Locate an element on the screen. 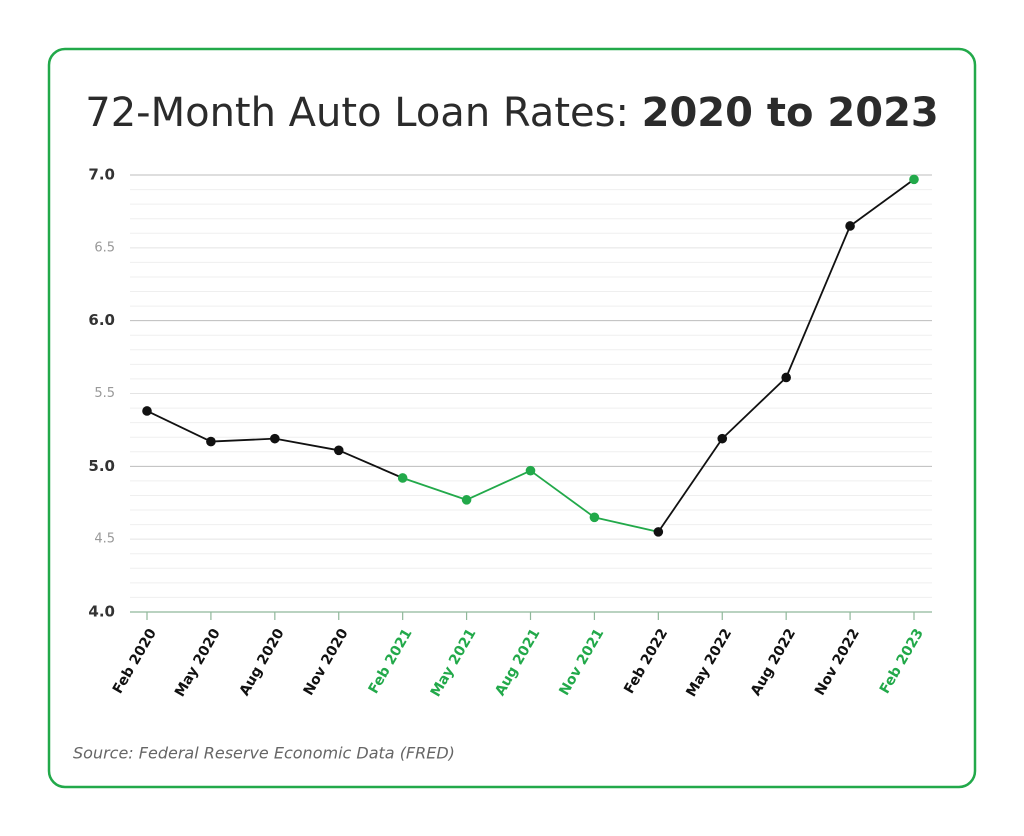 The width and height of the screenshot is (1024, 836). y-tick-label: 4.0 is located at coordinates (101, 612).